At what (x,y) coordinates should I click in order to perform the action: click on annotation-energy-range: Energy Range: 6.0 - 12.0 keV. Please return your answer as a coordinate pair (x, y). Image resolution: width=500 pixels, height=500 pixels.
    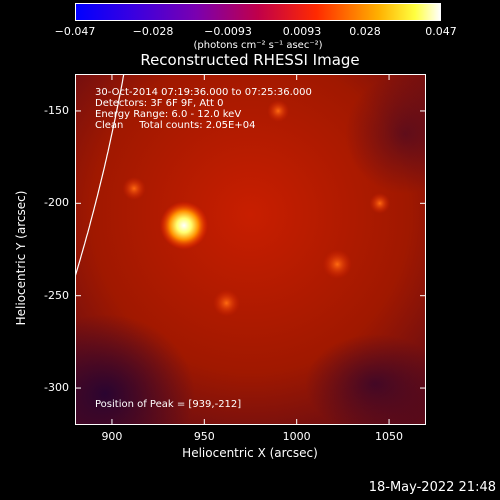
    Looking at the image, I should click on (168, 114).